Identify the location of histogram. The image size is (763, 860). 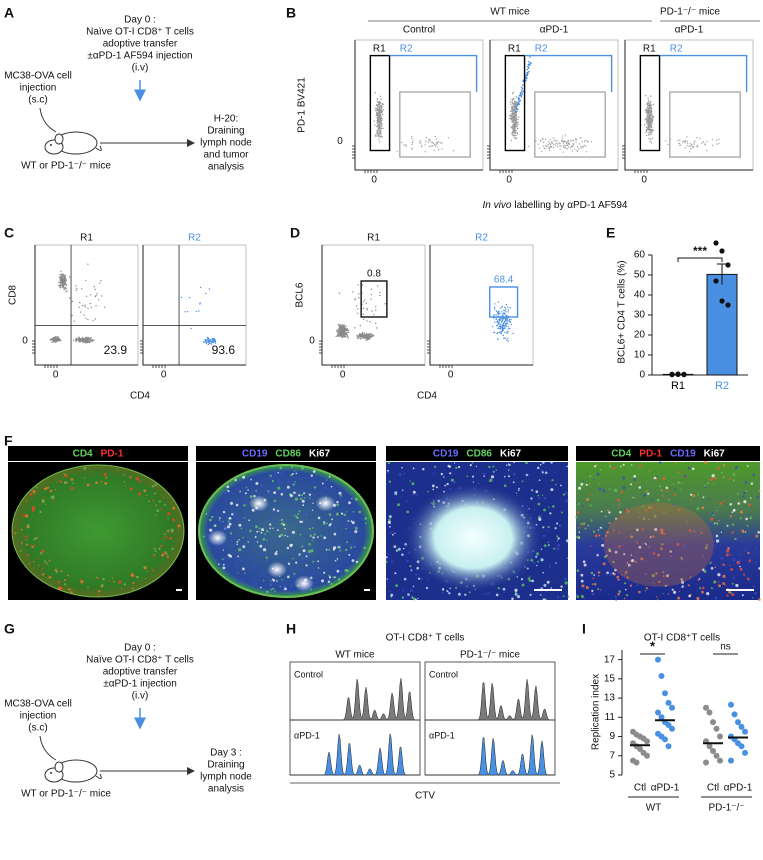
(490, 755).